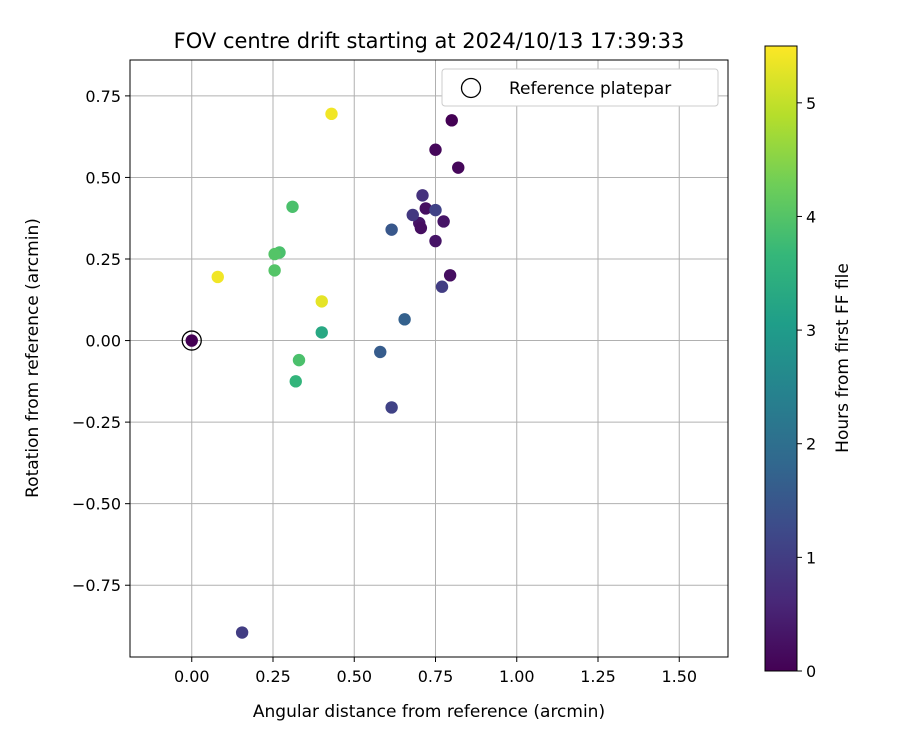  I want to click on x-tick-label: 1.25, so click(598, 676).